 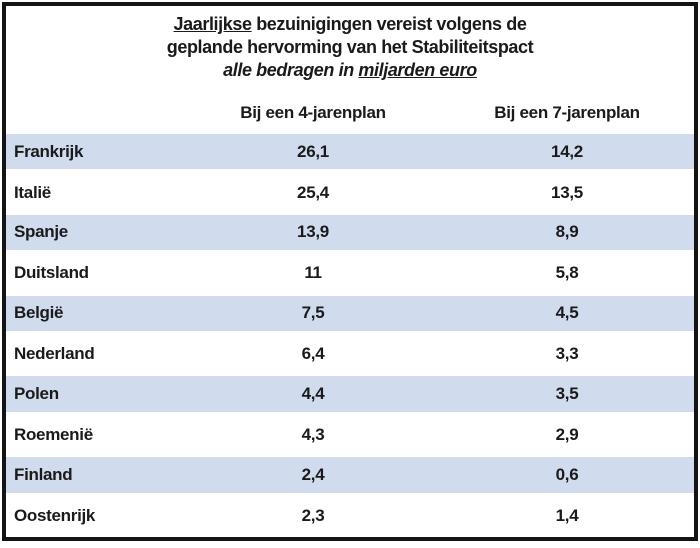 I want to click on country-cell: Nederland, so click(x=54, y=354).